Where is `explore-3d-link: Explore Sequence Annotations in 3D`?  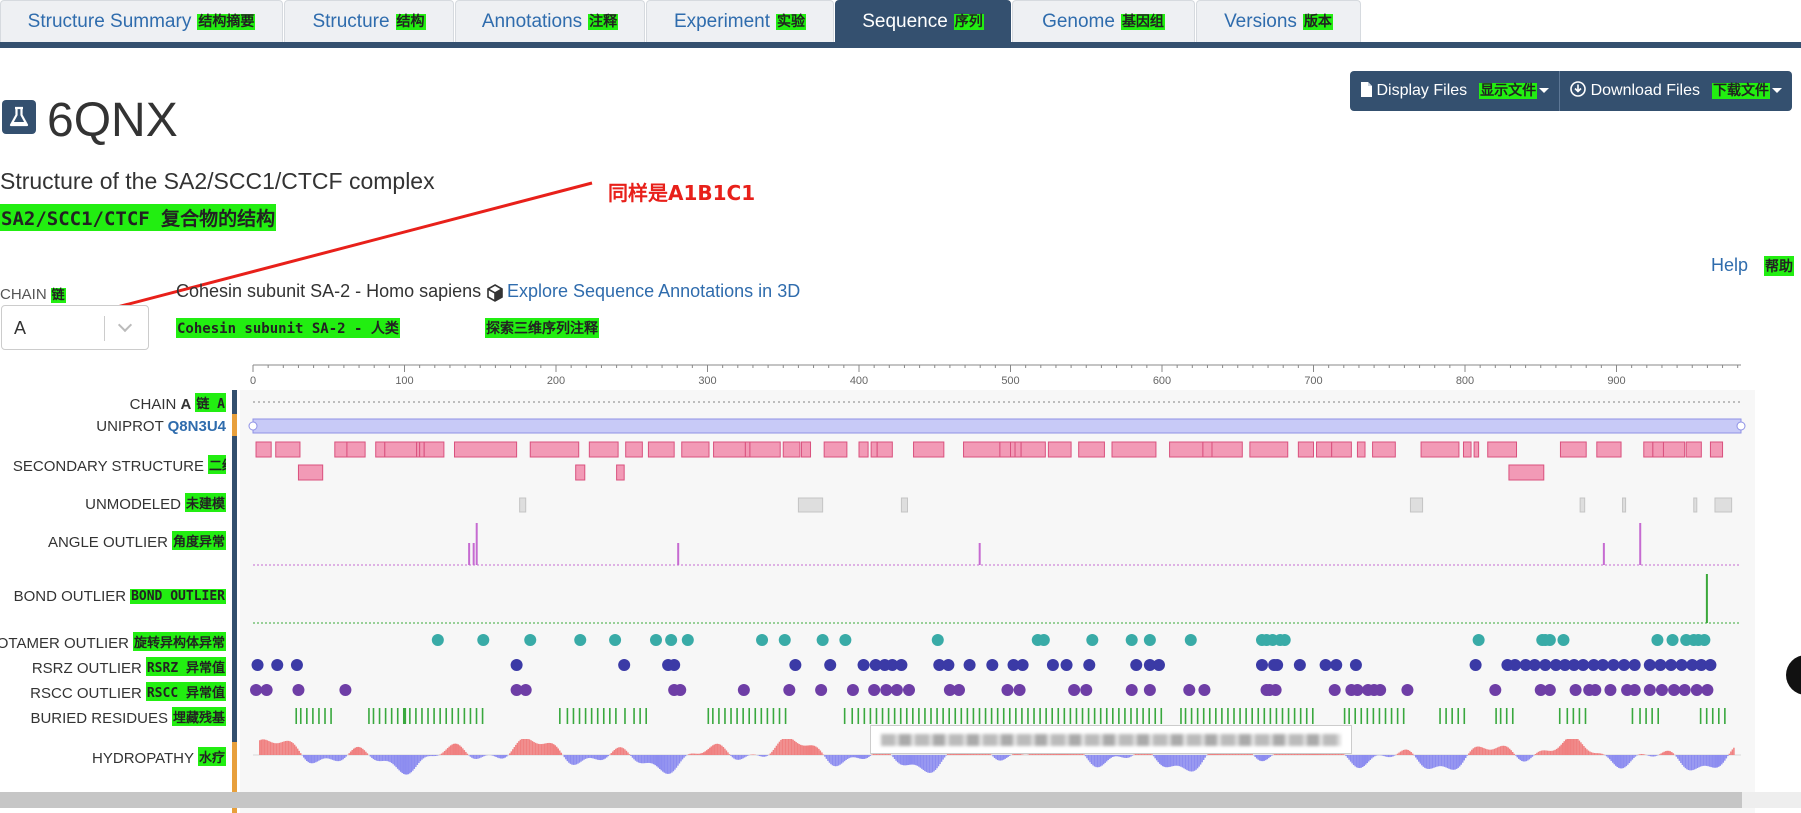
explore-3d-link: Explore Sequence Annotations in 3D is located at coordinates (654, 291).